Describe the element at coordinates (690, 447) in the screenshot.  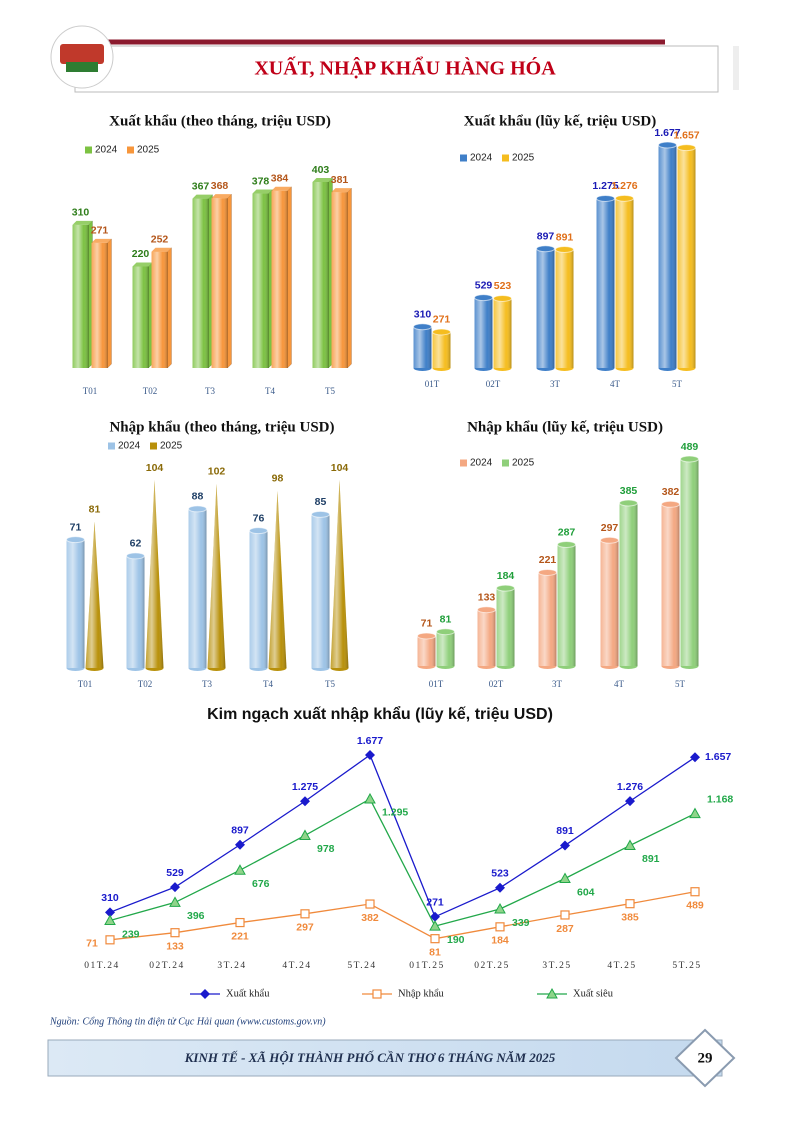
I see `value-label: 489` at that location.